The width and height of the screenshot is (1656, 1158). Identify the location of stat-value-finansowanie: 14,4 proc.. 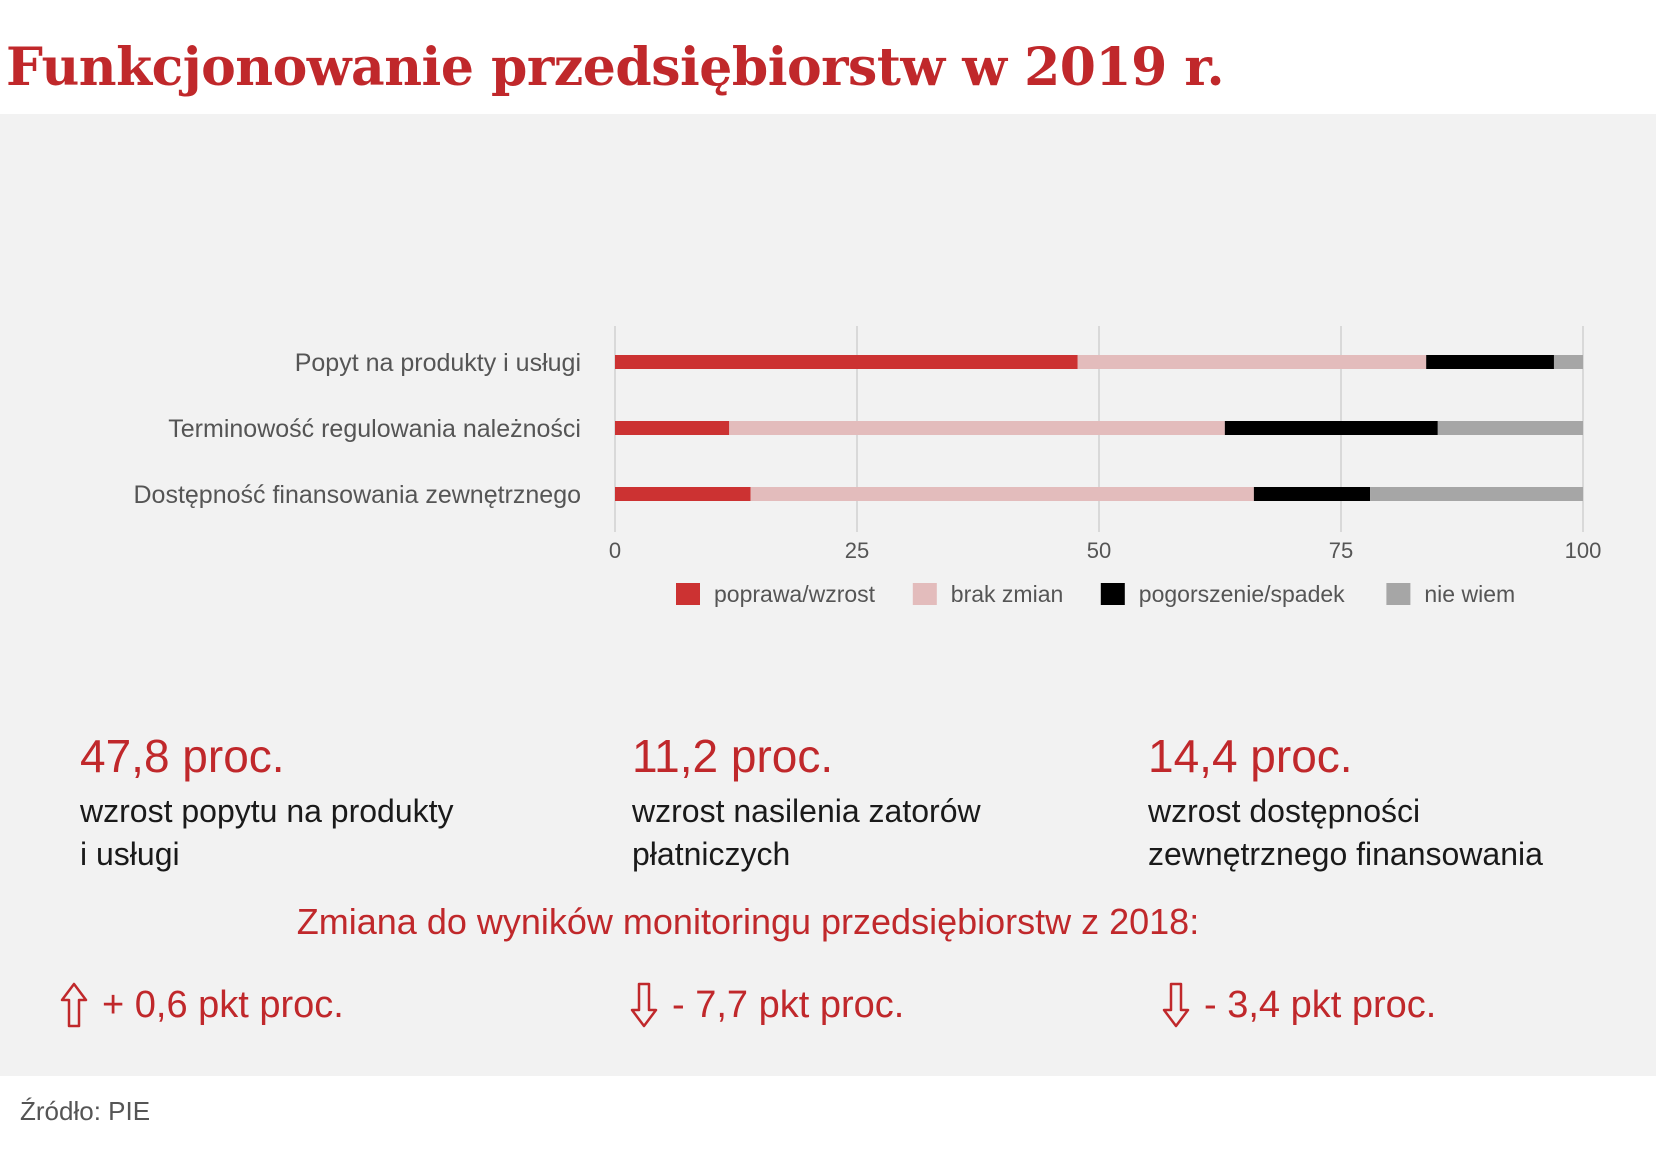
(1250, 756).